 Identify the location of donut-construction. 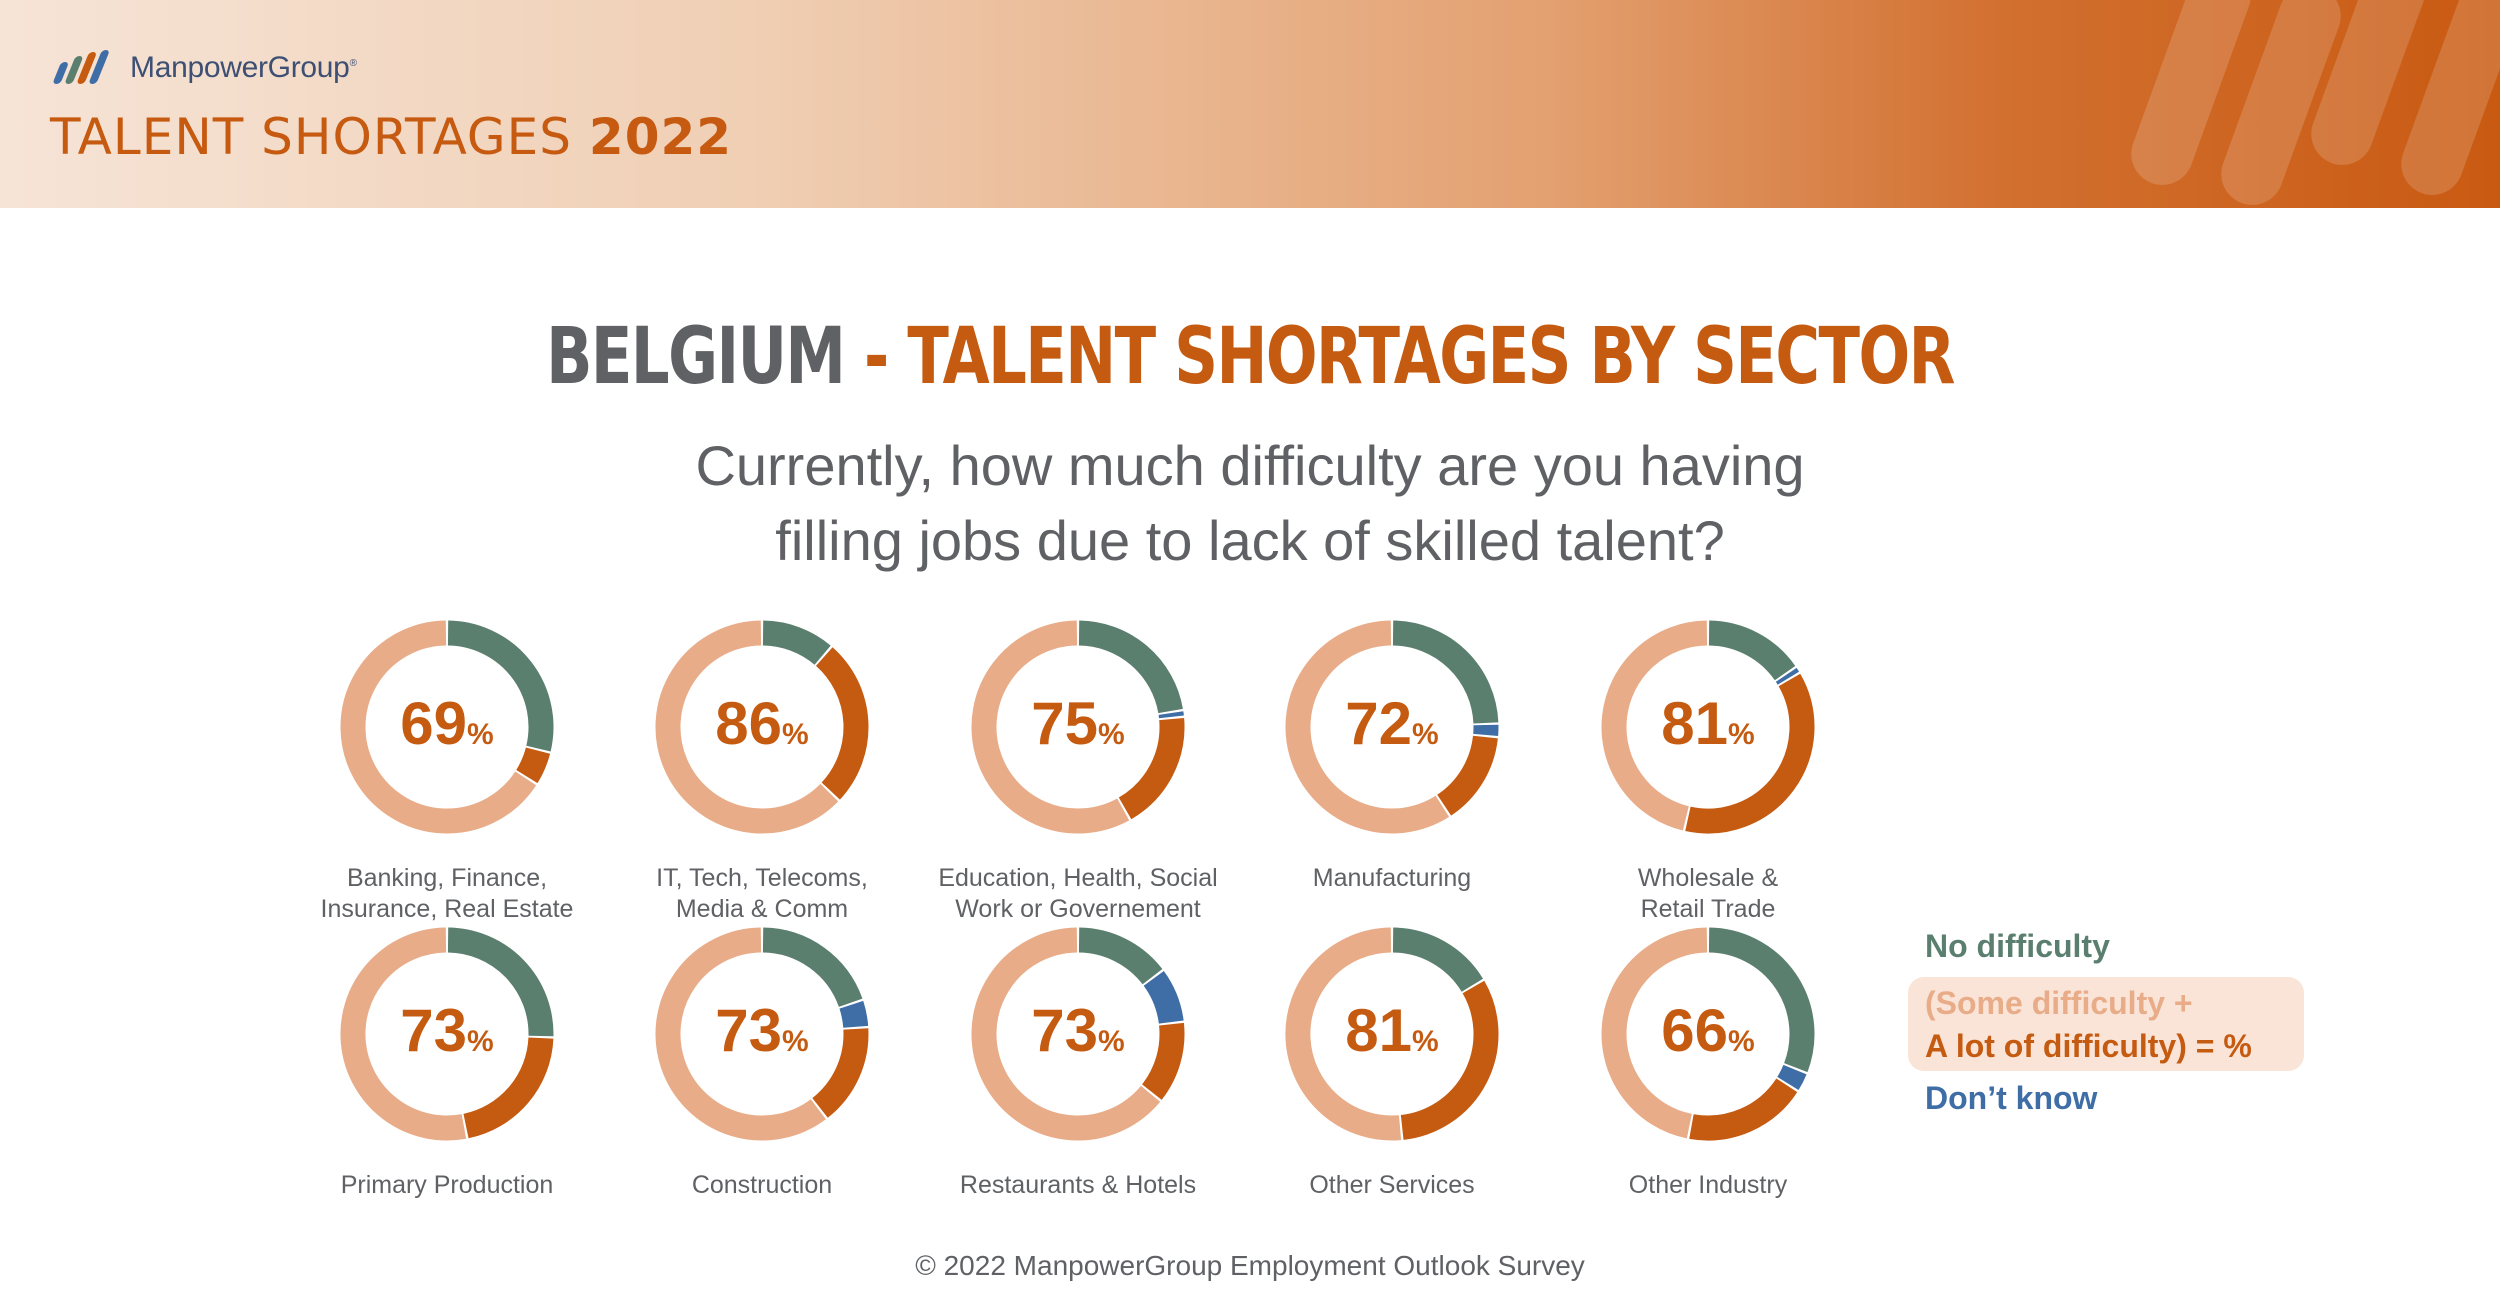
(762, 1034).